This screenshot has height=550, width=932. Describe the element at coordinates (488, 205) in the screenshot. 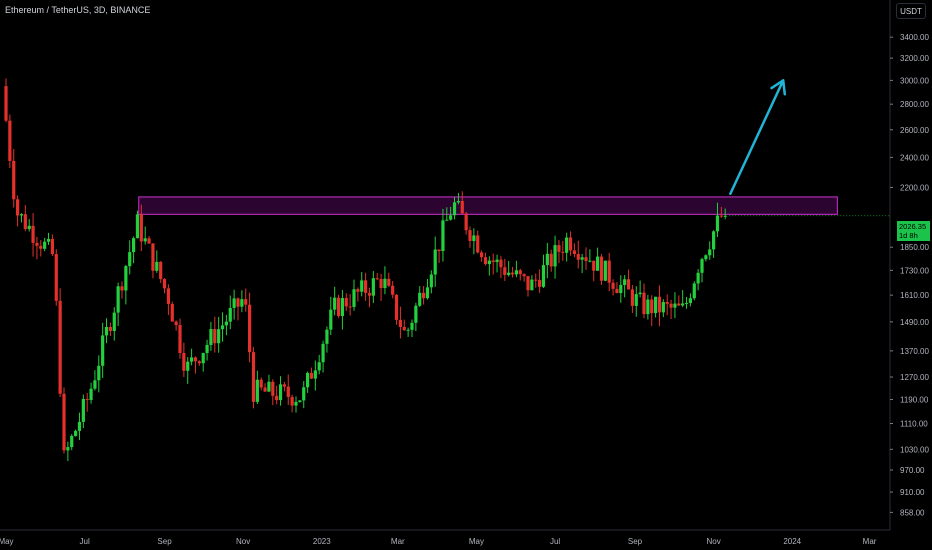

I see `resistance-zone` at that location.